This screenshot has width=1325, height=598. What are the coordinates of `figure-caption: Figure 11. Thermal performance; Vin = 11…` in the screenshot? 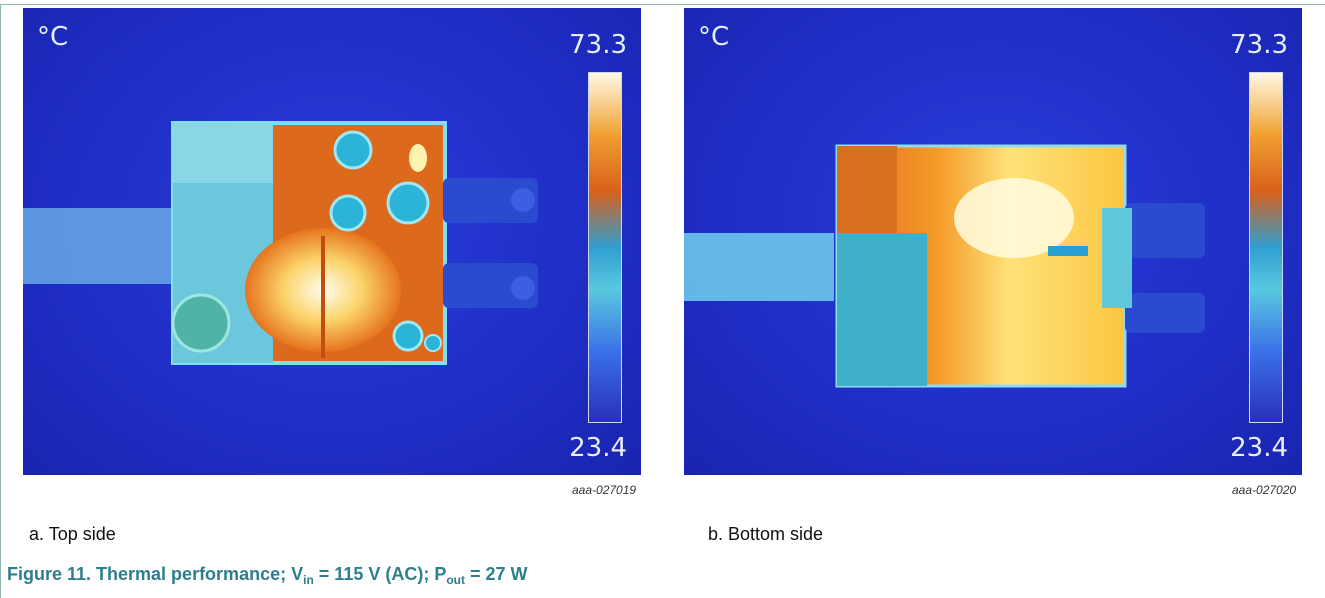 It's located at (267, 575).